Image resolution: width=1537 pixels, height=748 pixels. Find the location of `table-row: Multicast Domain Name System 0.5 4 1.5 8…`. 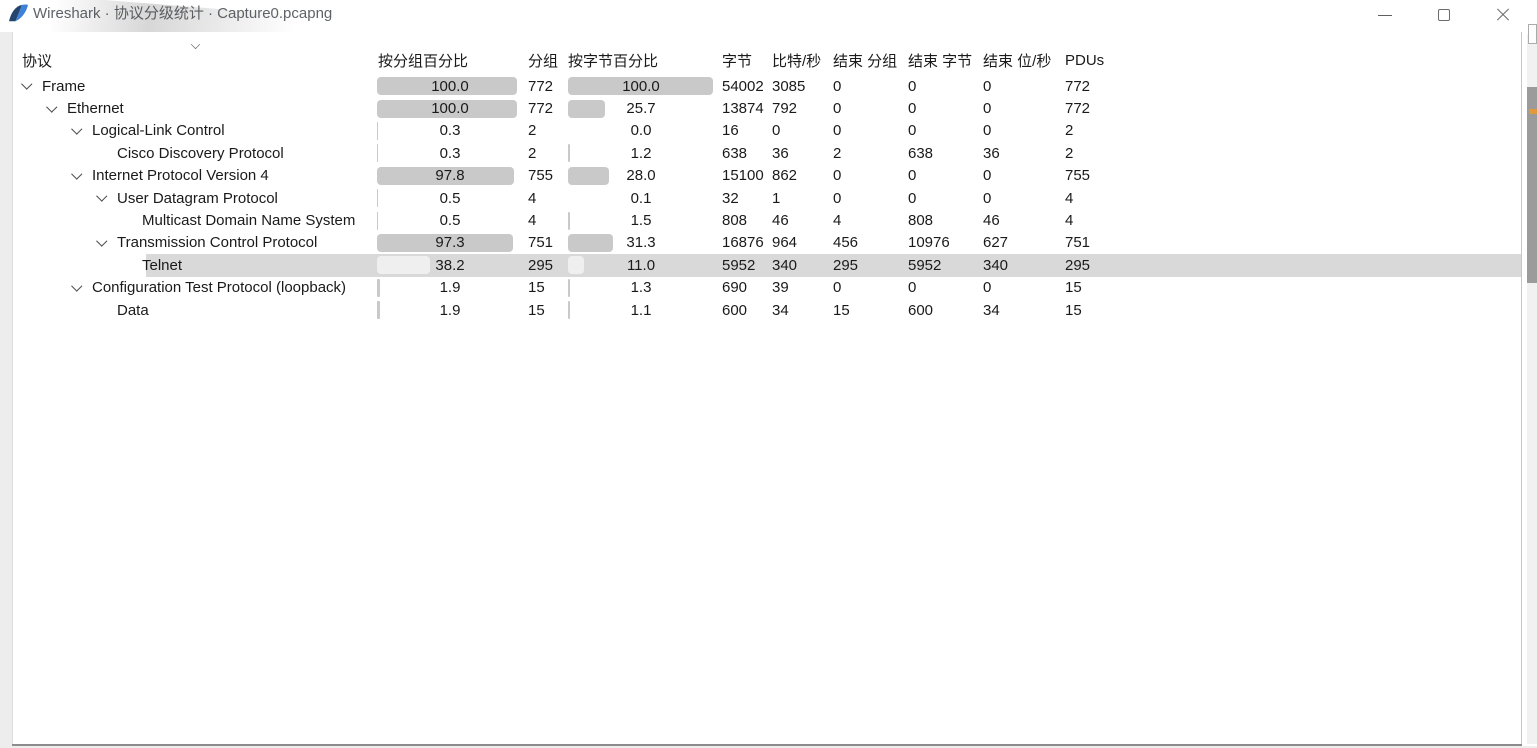

table-row: Multicast Domain Name System 0.5 4 1.5 8… is located at coordinates (767, 220).